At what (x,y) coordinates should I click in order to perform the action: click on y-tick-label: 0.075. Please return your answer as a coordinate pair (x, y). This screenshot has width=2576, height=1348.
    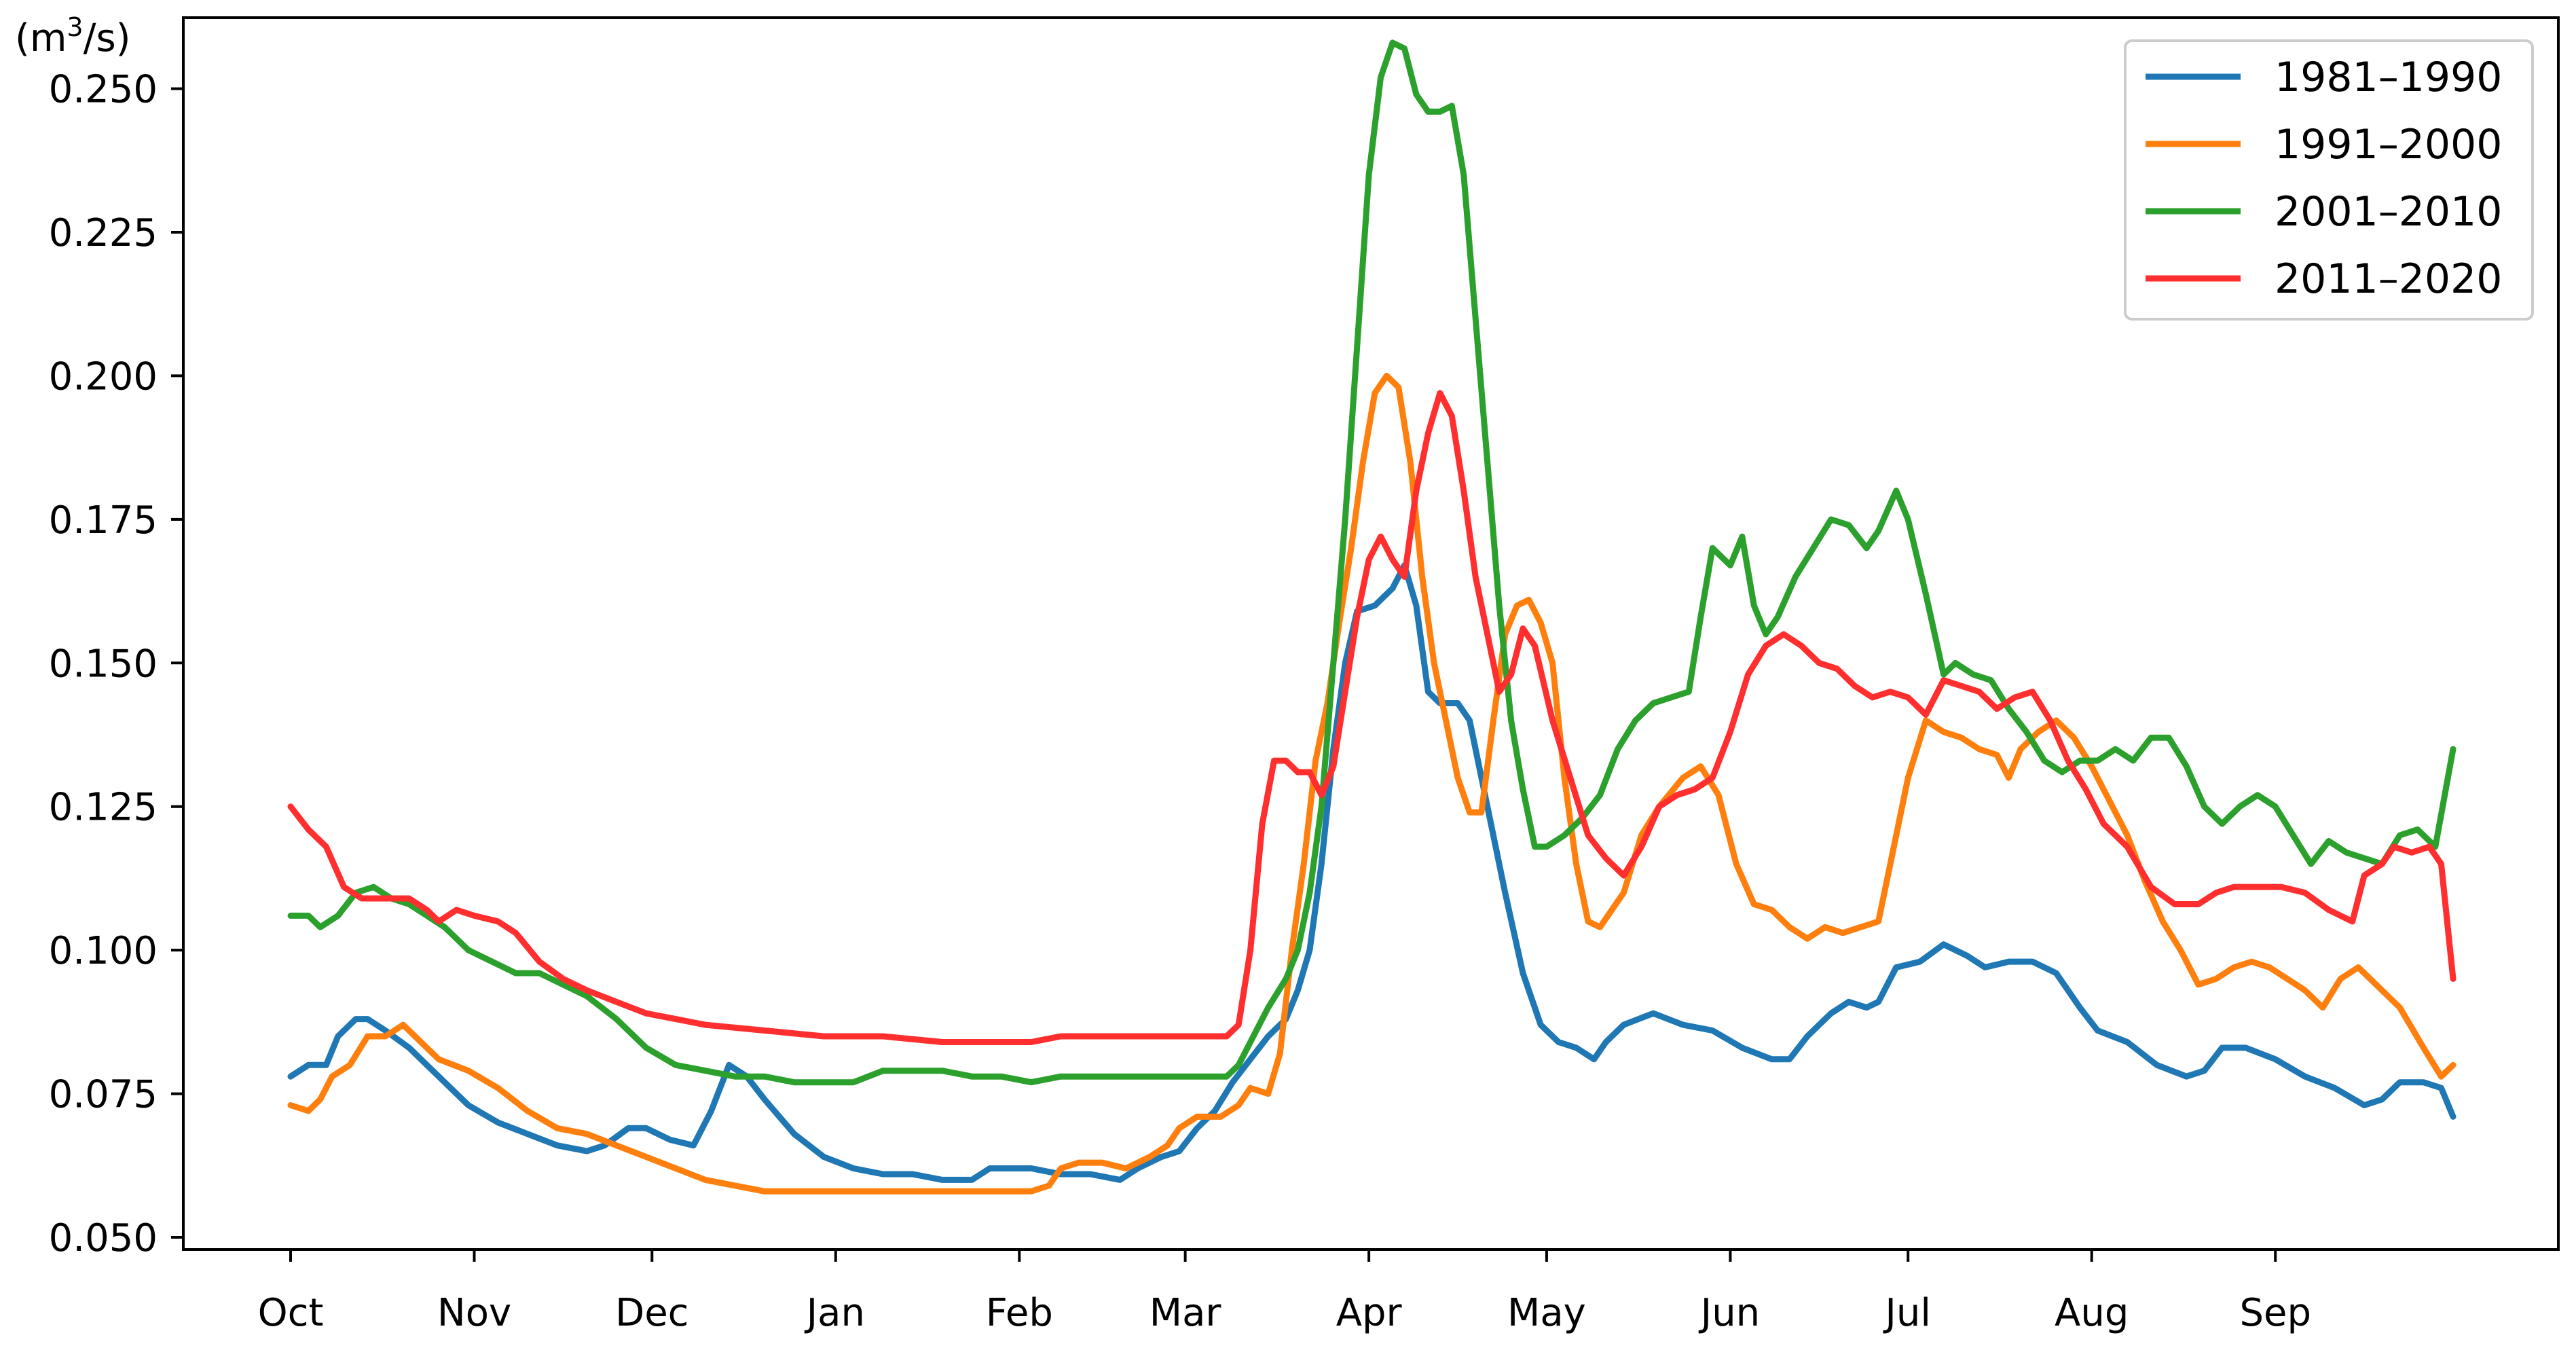
    Looking at the image, I should click on (103, 1095).